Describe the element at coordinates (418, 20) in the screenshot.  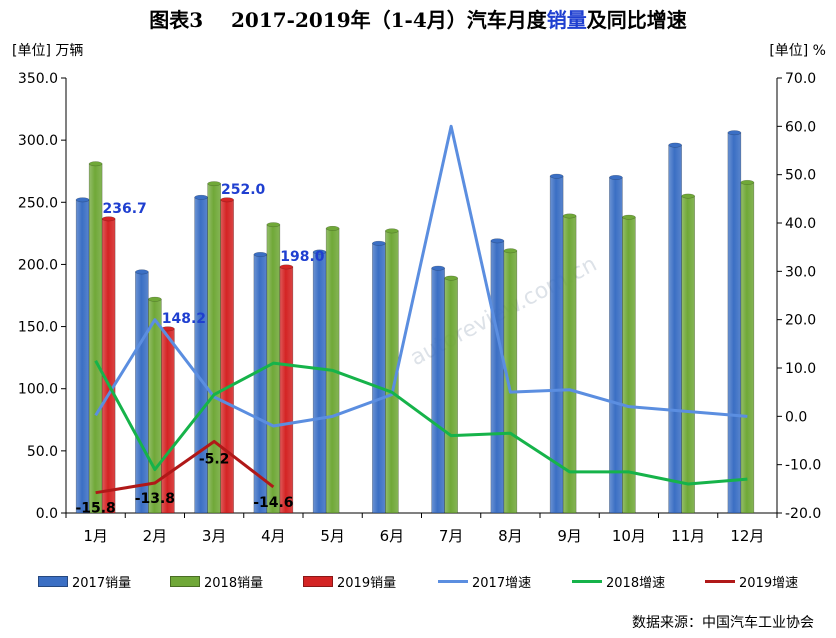
I see `chart-title: 图表3 2017-2019年（1-4月）汽车月度销量及同比增速` at that location.